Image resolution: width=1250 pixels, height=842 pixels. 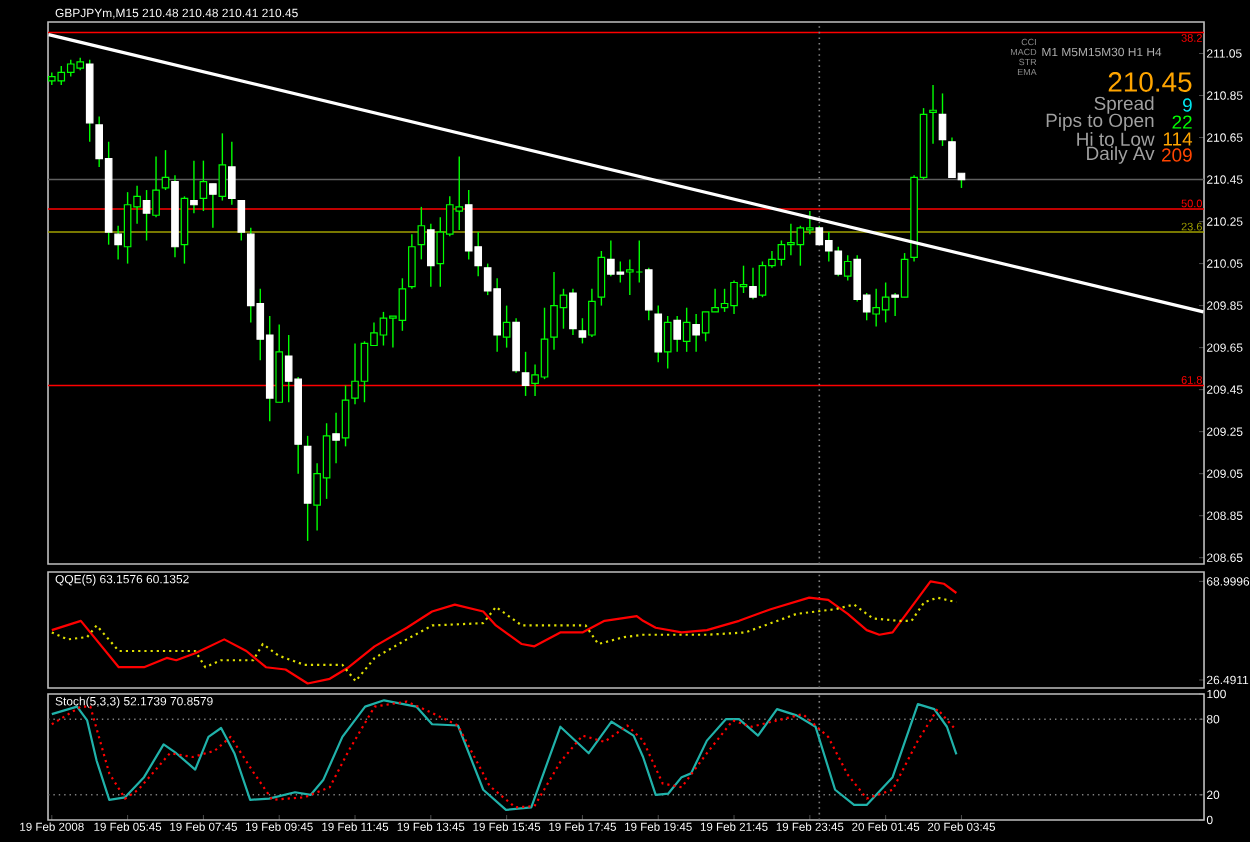 I want to click on annotation: 209, so click(x=1176, y=155).